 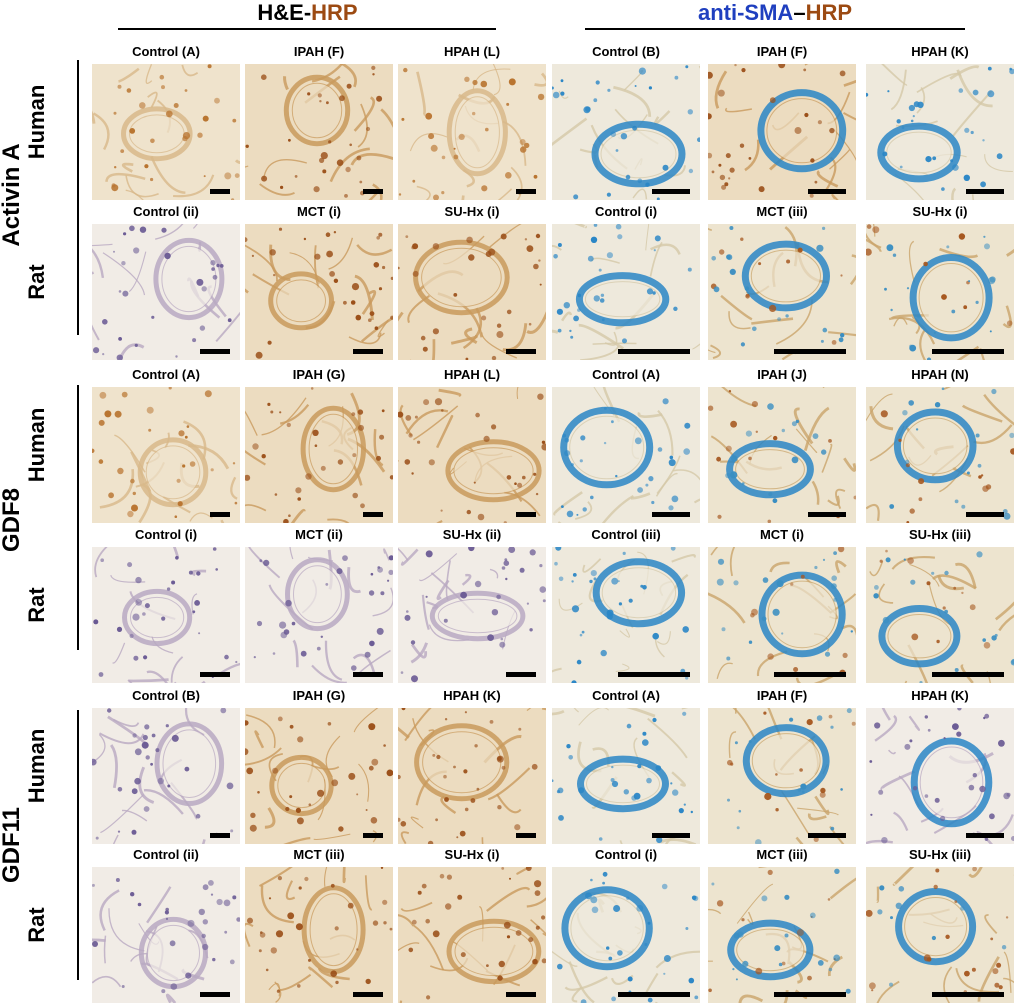 I want to click on header-part: –, so click(x=799, y=12).